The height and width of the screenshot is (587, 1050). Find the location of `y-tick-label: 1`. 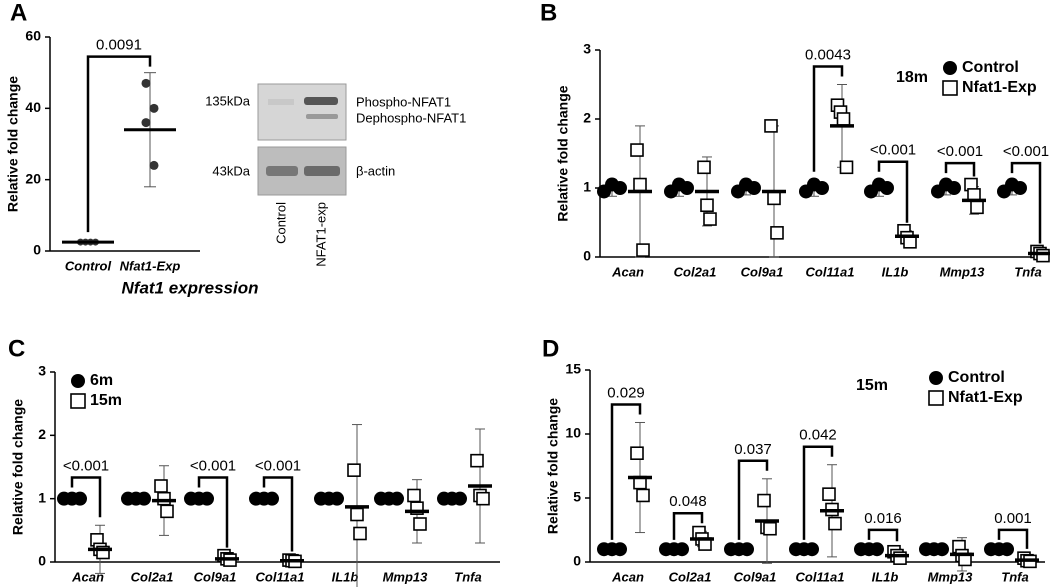

y-tick-label: 1 is located at coordinates (42, 497).